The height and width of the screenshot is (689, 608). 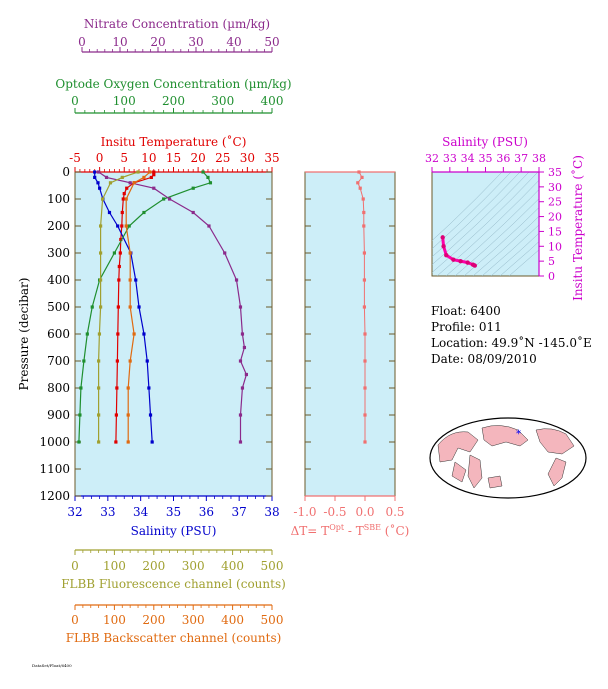 I want to click on ts-density-isolines, so click(x=485, y=224).